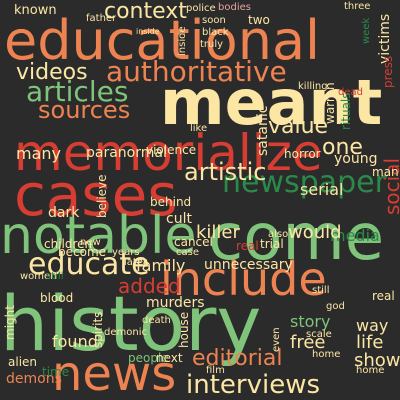 This screenshot has width=400, height=400. I want to click on word-life: life, so click(370, 342).